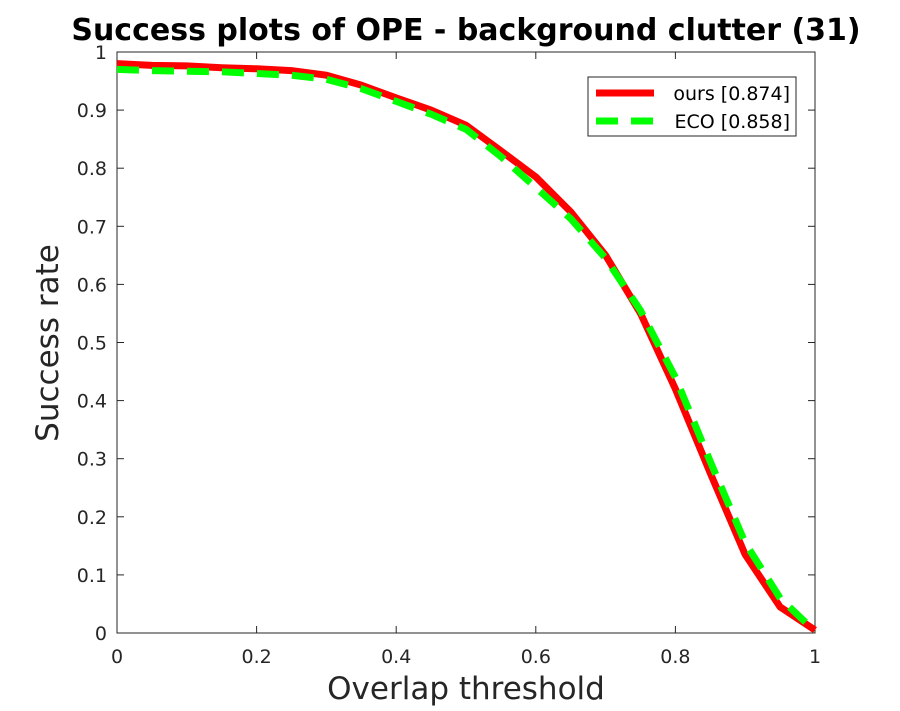  What do you see at coordinates (92, 285) in the screenshot?
I see `y-tick-label: 0.6` at bounding box center [92, 285].